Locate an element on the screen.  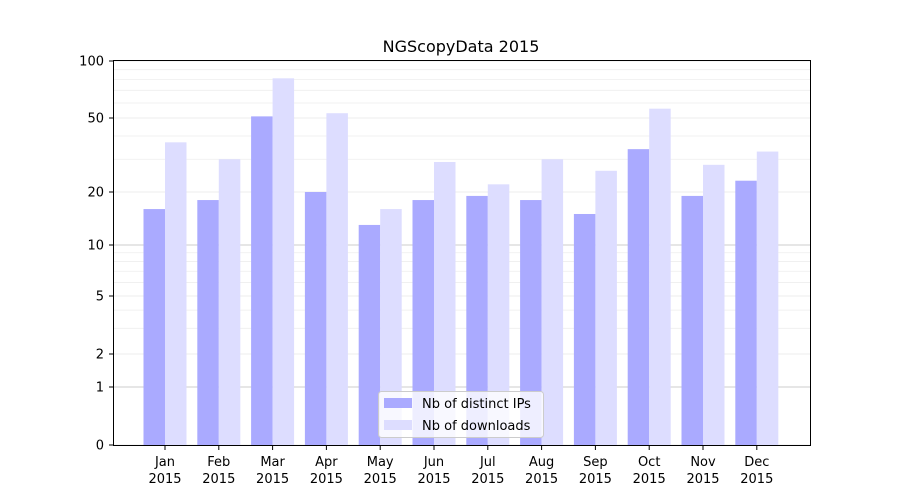
y-tick-label: 10 is located at coordinates (95, 246).